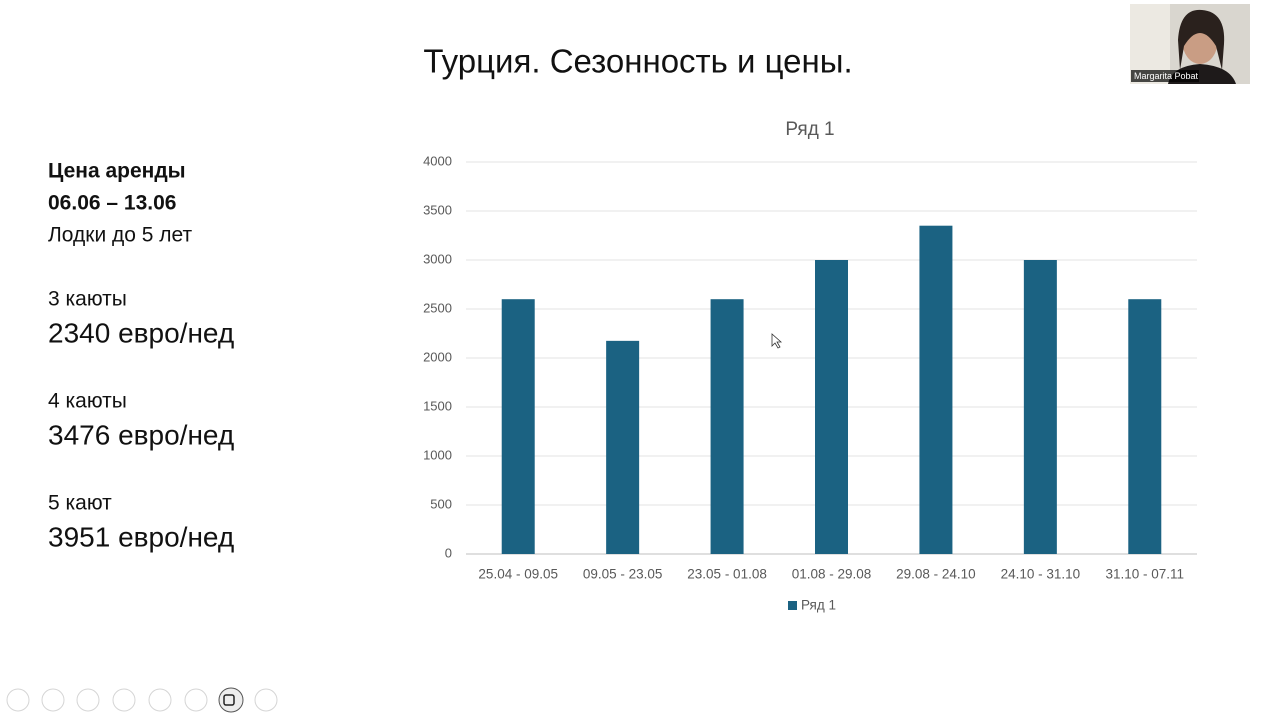 This screenshot has height=720, width=1280. What do you see at coordinates (448, 552) in the screenshot?
I see `y-tick-label: 0` at bounding box center [448, 552].